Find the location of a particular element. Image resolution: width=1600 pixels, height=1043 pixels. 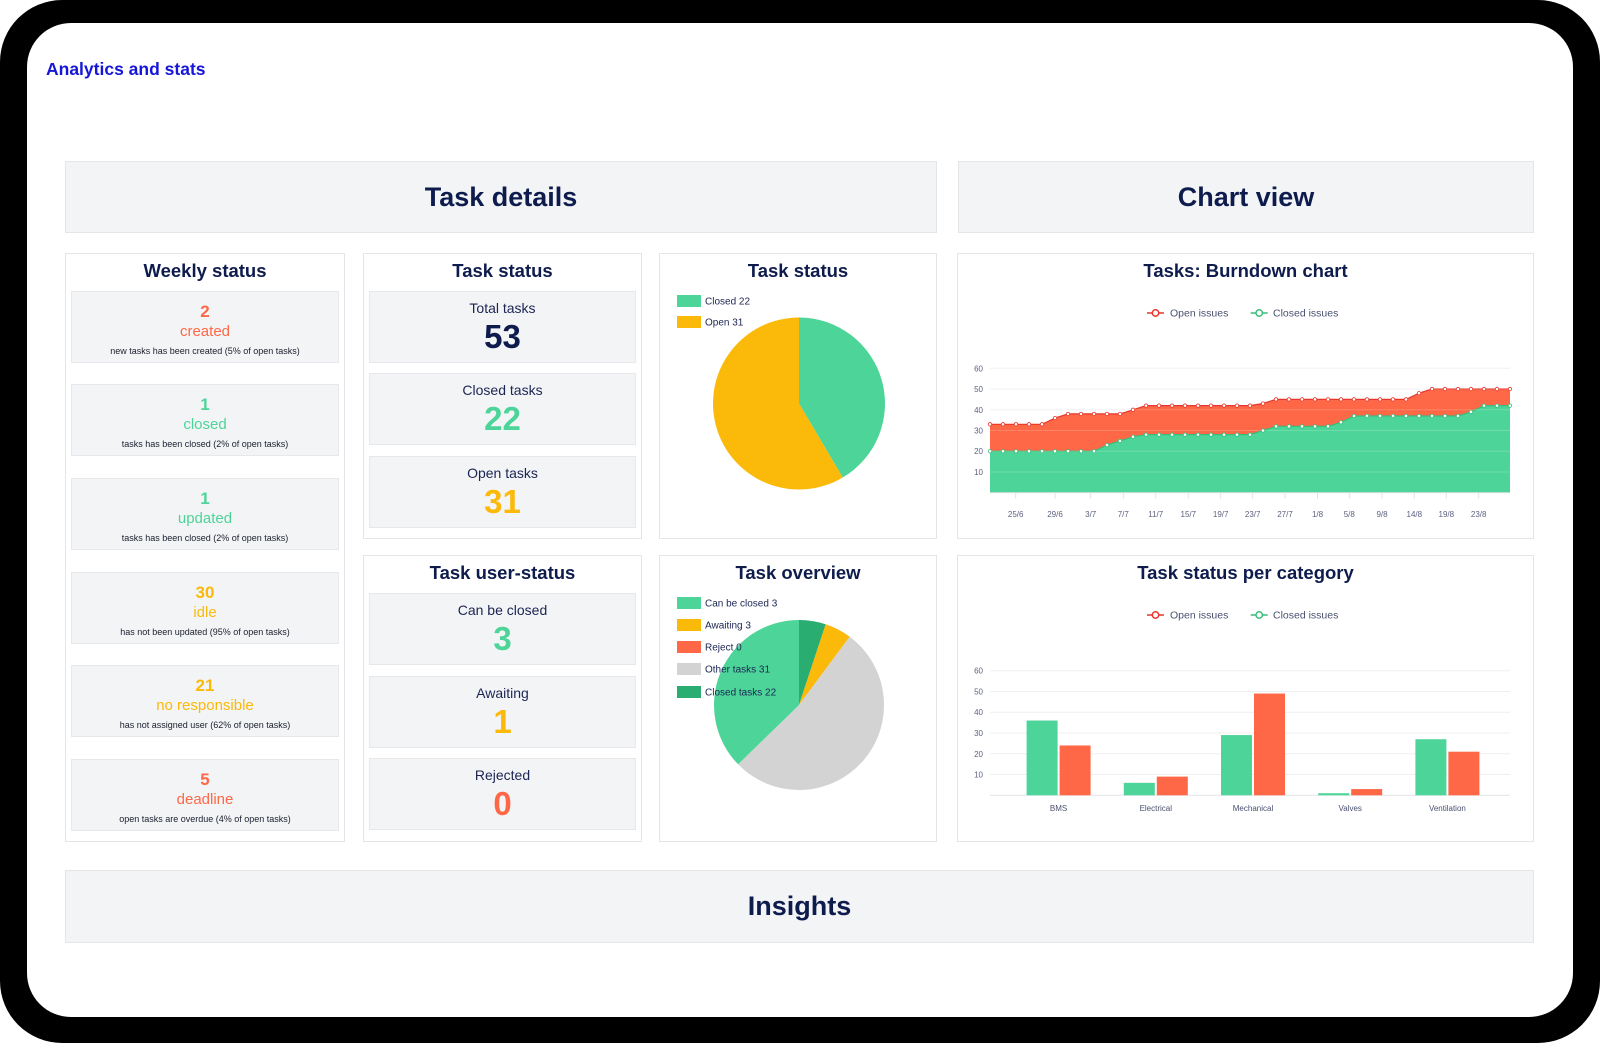

stat-open-tasks: Open tasks 31 is located at coordinates (502, 492).